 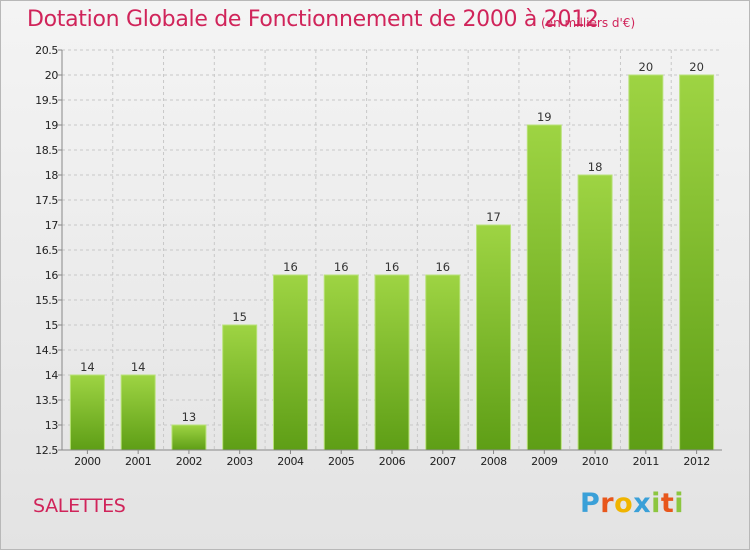 What do you see at coordinates (341, 461) in the screenshot?
I see `x-tick-label: 2005` at bounding box center [341, 461].